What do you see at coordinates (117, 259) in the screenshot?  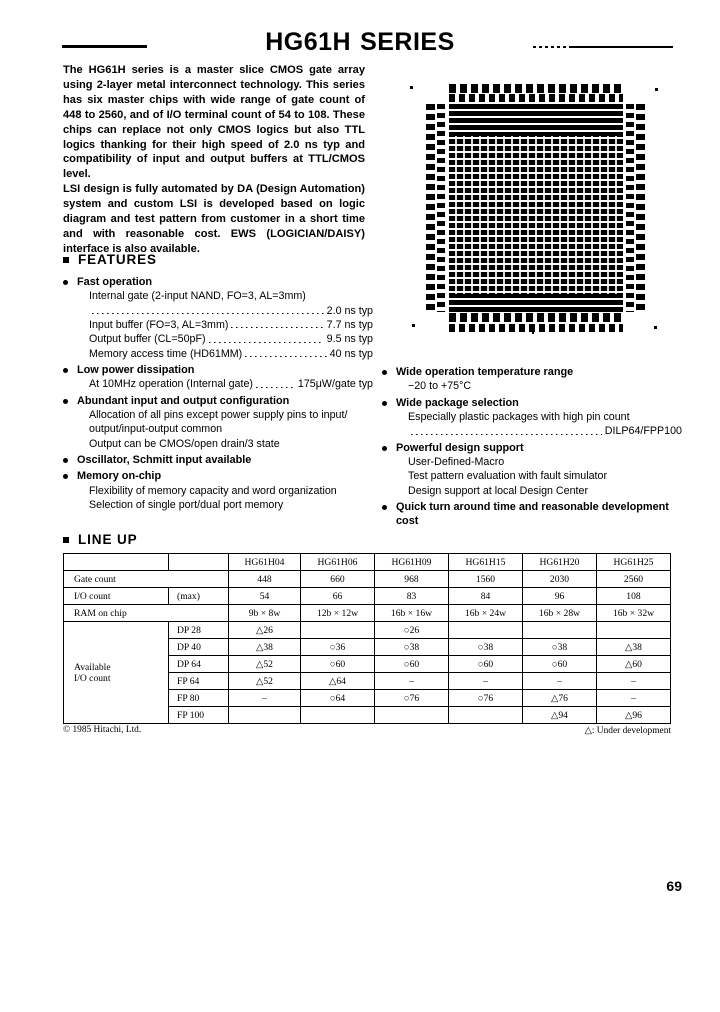 I see `features-heading-label: FEATURES` at bounding box center [117, 259].